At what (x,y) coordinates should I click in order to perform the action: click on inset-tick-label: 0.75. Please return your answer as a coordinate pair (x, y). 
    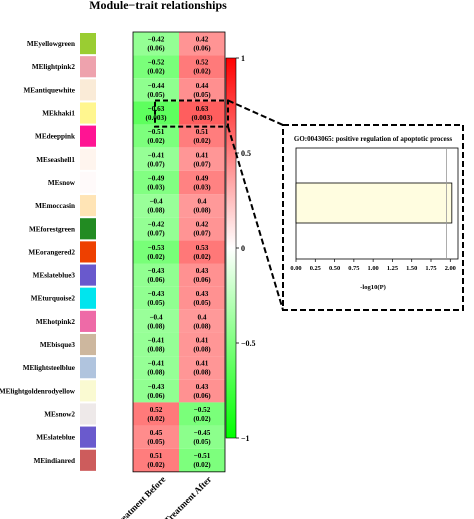
    Looking at the image, I should click on (353, 268).